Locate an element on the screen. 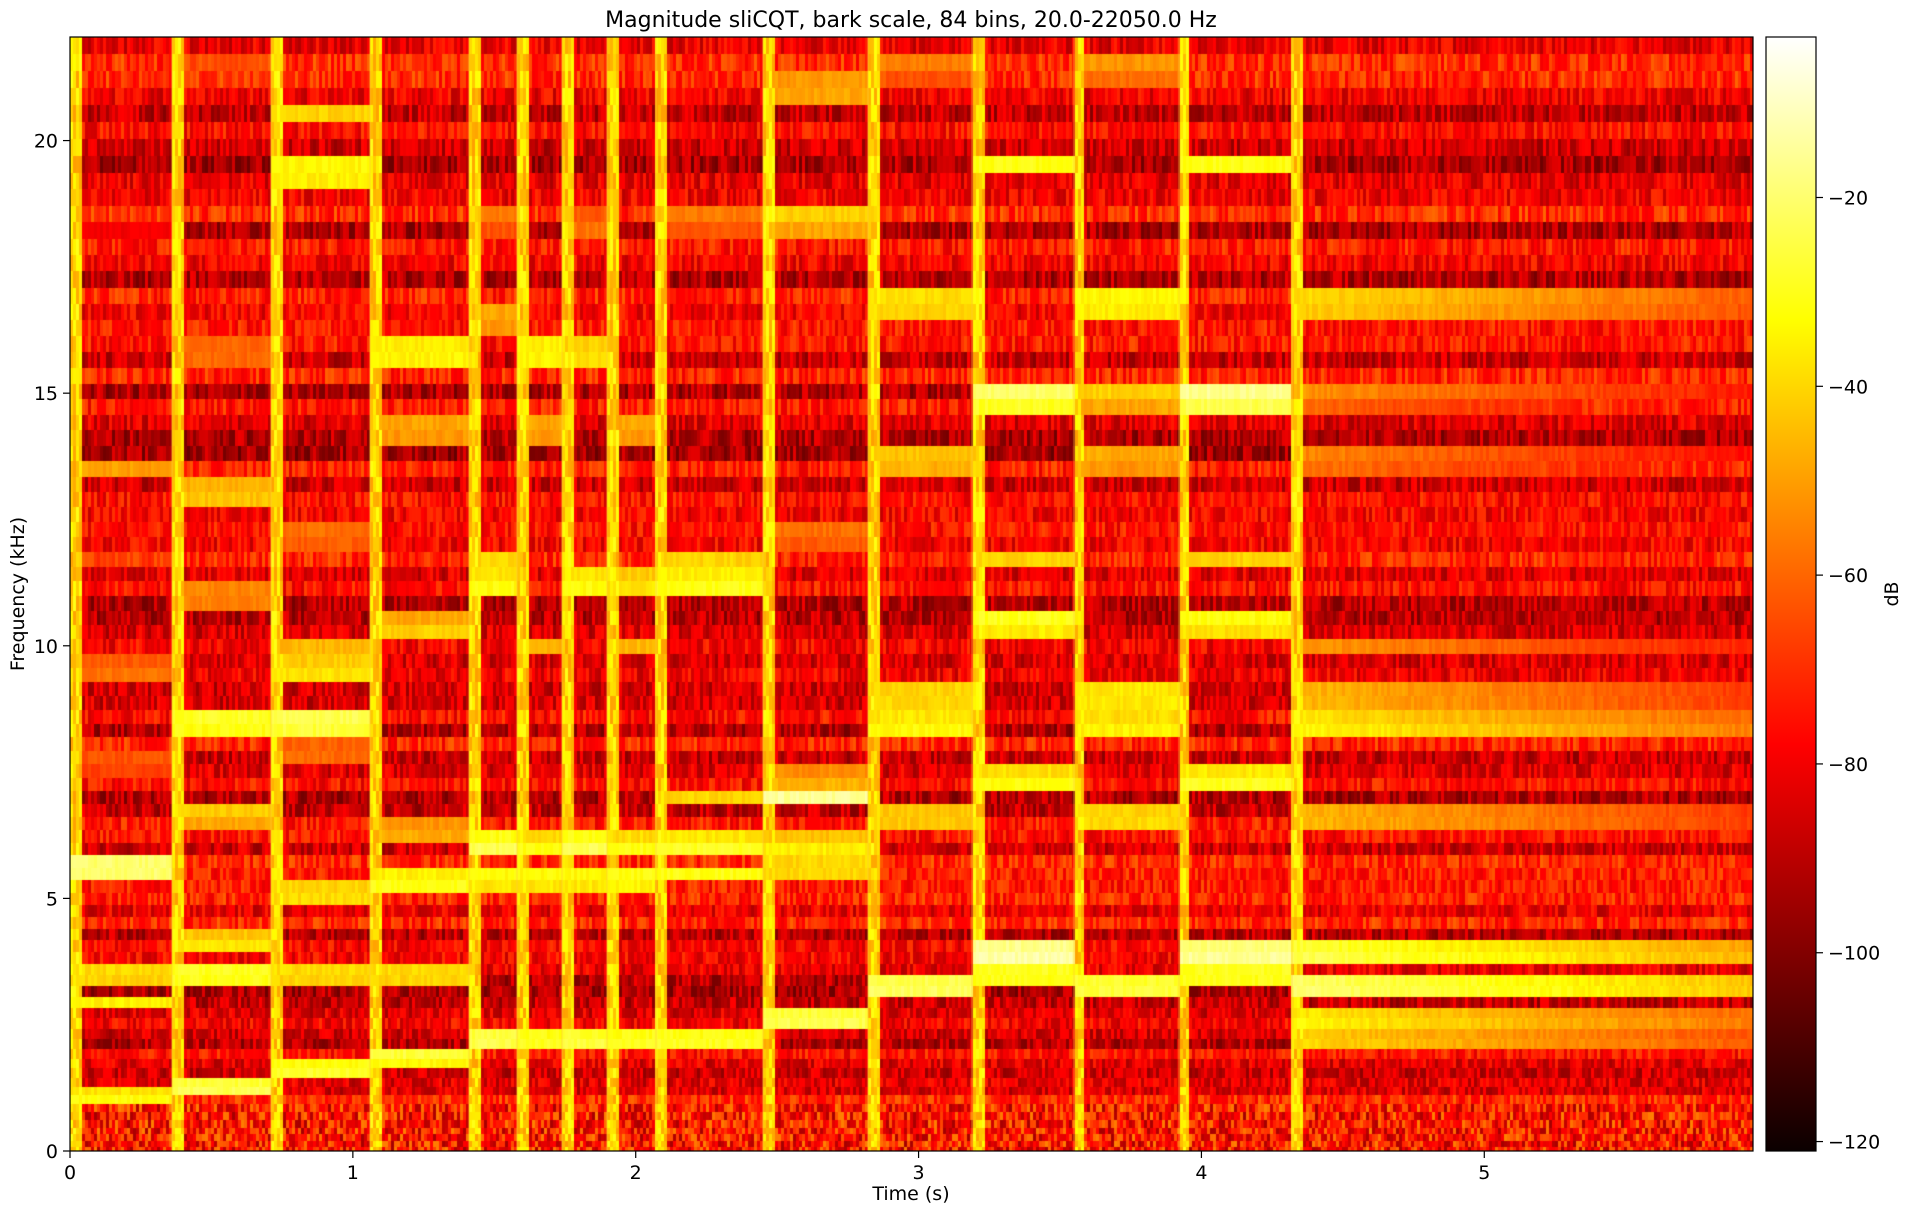 Image resolution: width=1908 pixels, height=1208 pixels. y-tick-label: 10 is located at coordinates (46, 647).